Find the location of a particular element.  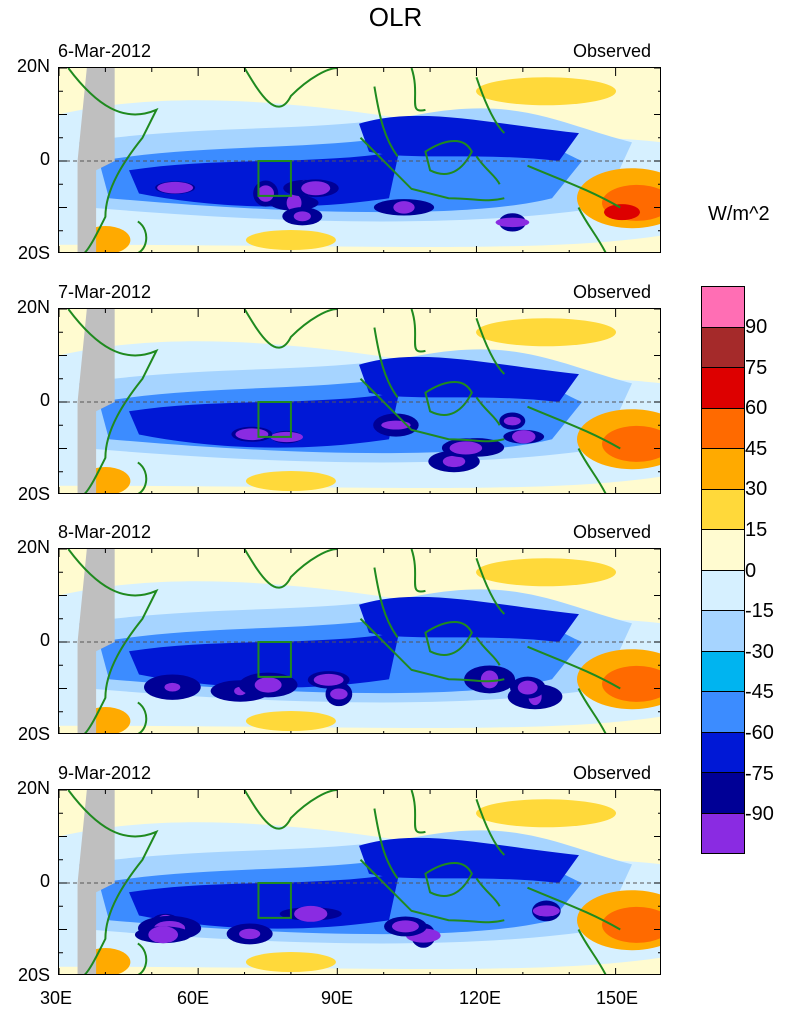

lon-tick: 30E is located at coordinates (56, 998).